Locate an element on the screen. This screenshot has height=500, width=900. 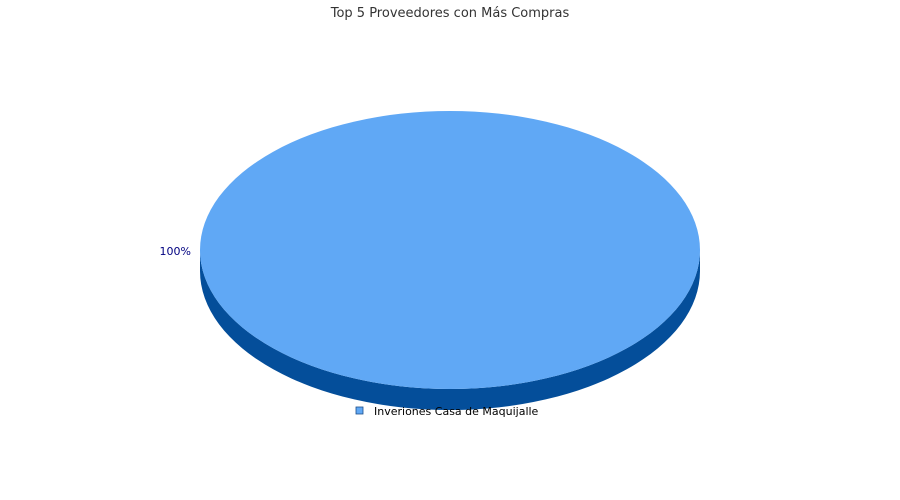
slice-percent-label: 100% is located at coordinates (175, 251).